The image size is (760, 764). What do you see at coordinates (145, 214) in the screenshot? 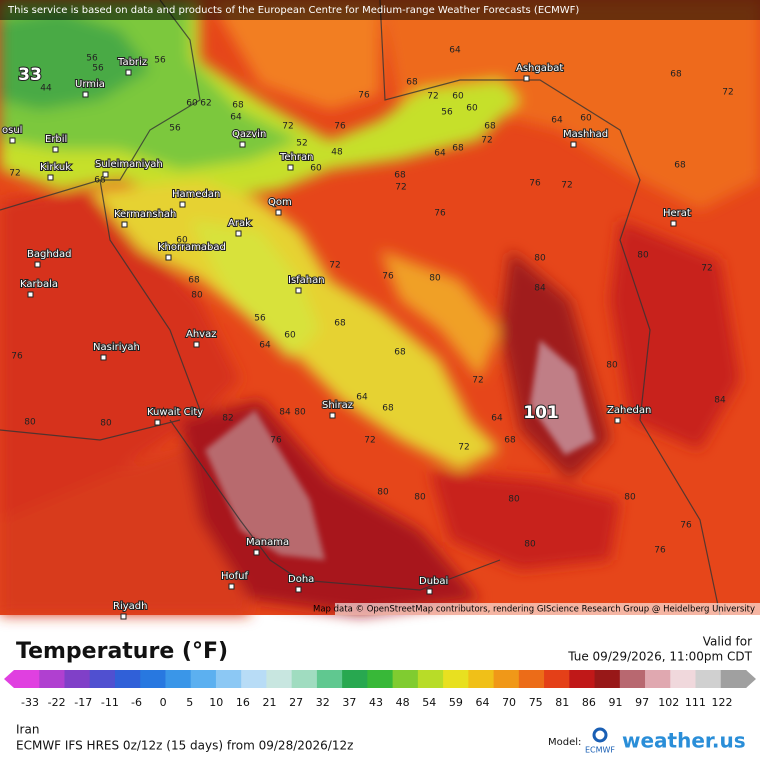
I see `city-label: Kermanshah` at bounding box center [145, 214].